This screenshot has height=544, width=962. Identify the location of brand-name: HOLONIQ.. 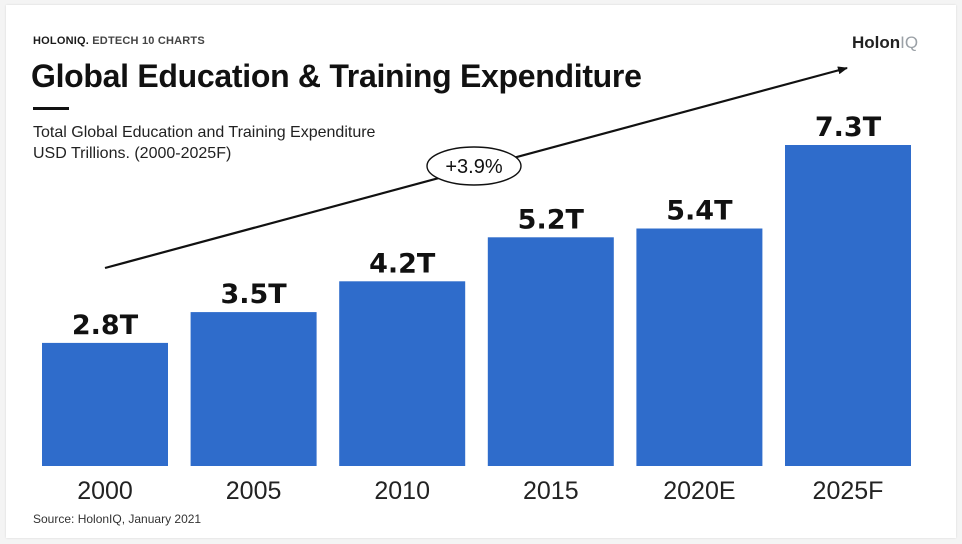
(61, 41).